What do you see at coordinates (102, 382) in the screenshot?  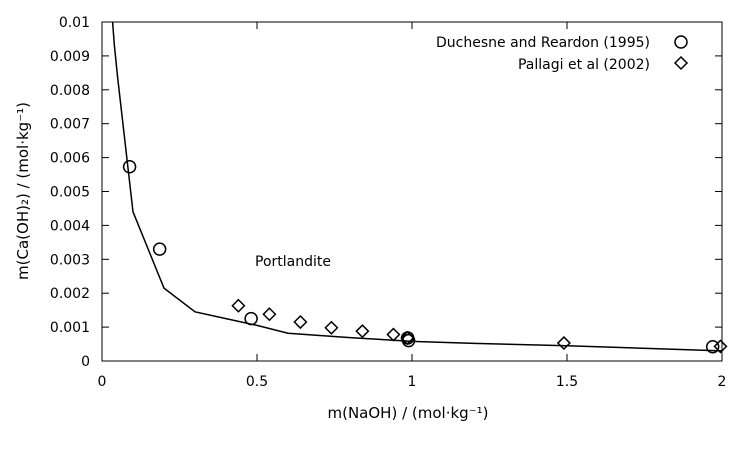 I see `x-tick-label: 0` at bounding box center [102, 382].